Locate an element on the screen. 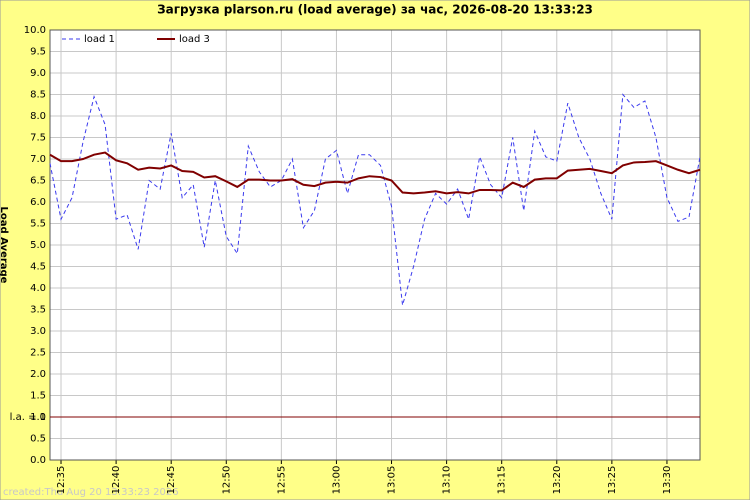 The height and width of the screenshot is (500, 750). x-tick-label: 12:55 is located at coordinates (281, 480).